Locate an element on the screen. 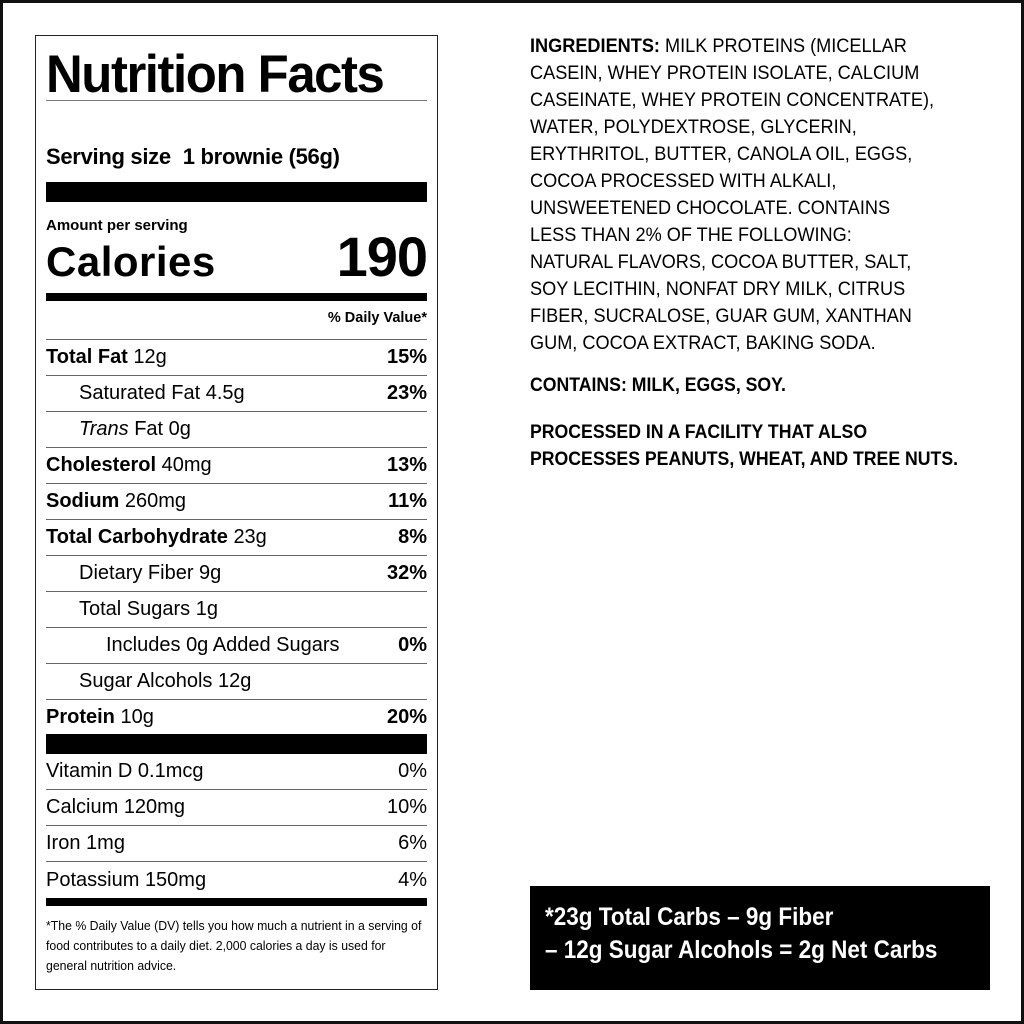 This screenshot has height=1024, width=1024. vitamin-row-vitamin-d: Vitamin D 0.1mcg 0% is located at coordinates (236, 772).